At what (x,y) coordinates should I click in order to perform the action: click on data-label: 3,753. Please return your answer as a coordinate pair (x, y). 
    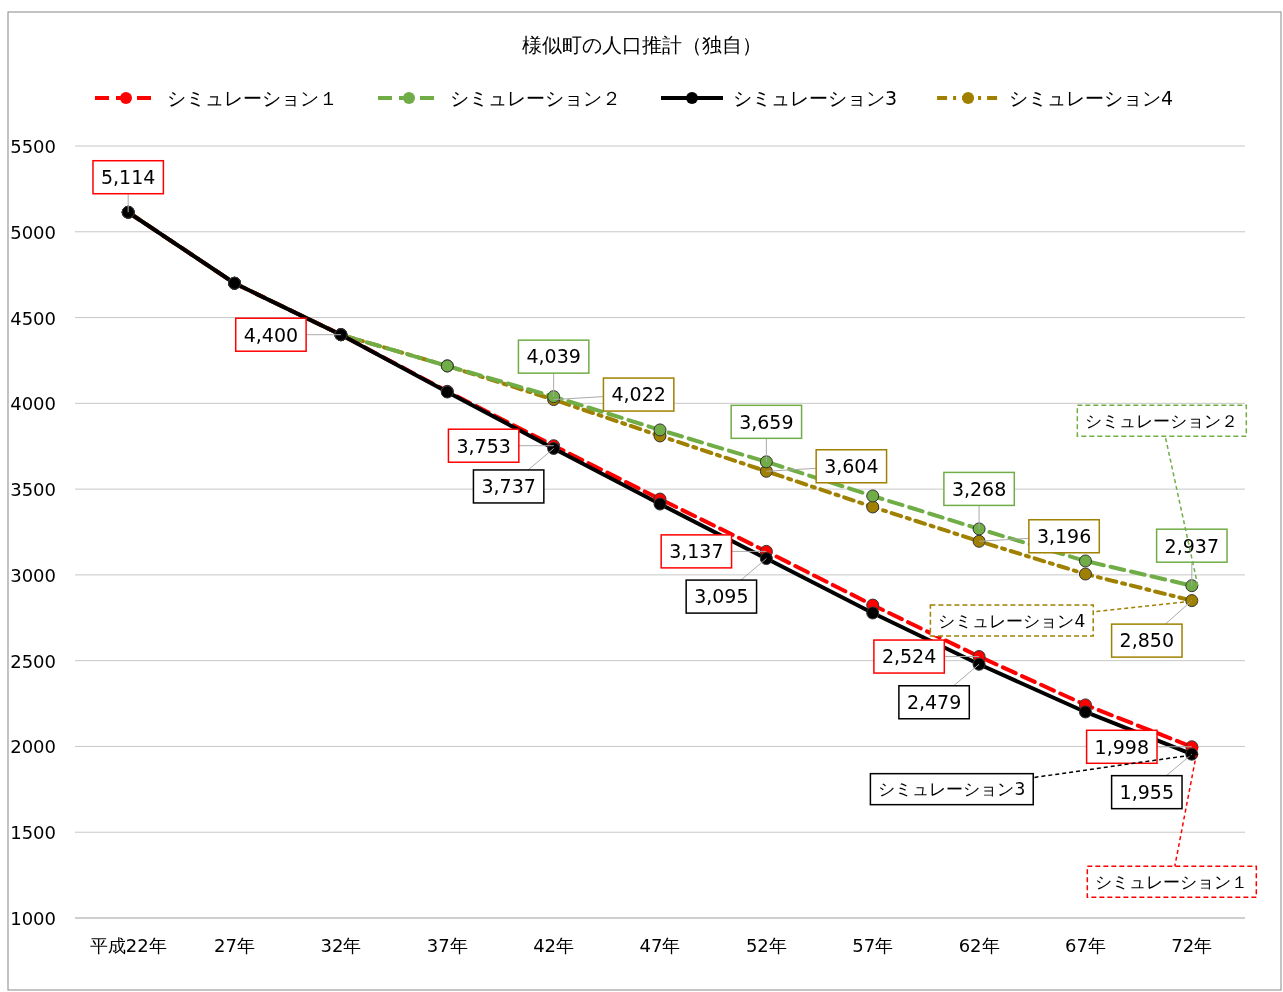
    Looking at the image, I should click on (483, 445).